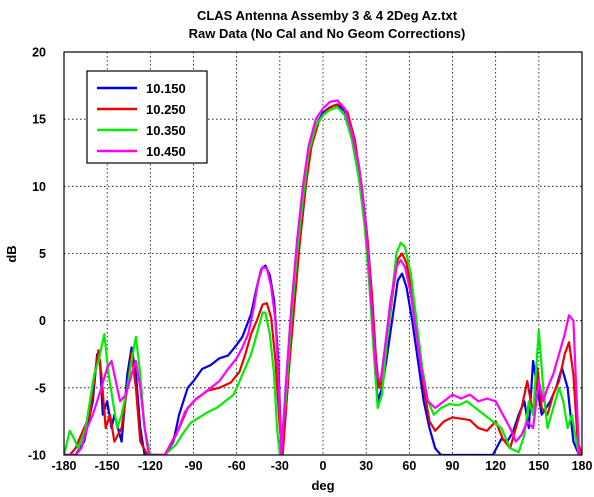  I want to click on legend: 10.150 10.250 10.350 10.450, so click(147, 117).